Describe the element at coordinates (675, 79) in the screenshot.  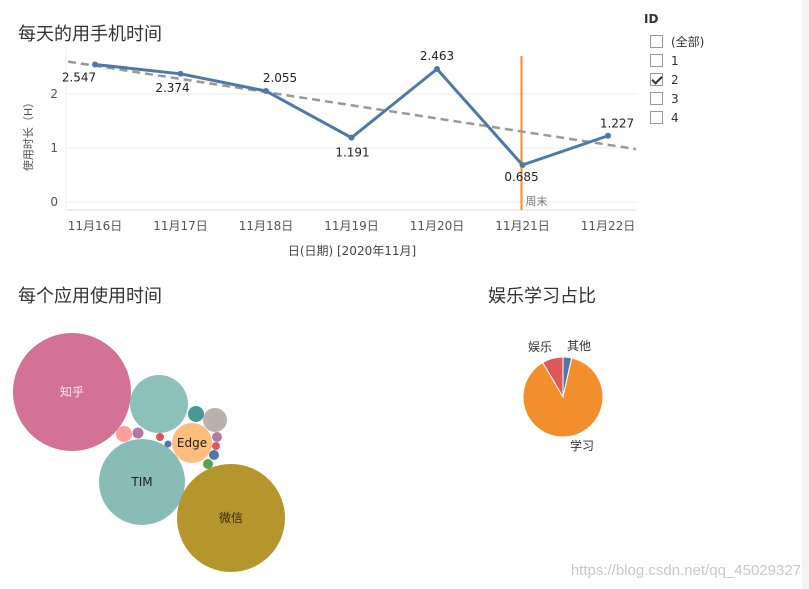
I see `filter-option-label: 2` at that location.